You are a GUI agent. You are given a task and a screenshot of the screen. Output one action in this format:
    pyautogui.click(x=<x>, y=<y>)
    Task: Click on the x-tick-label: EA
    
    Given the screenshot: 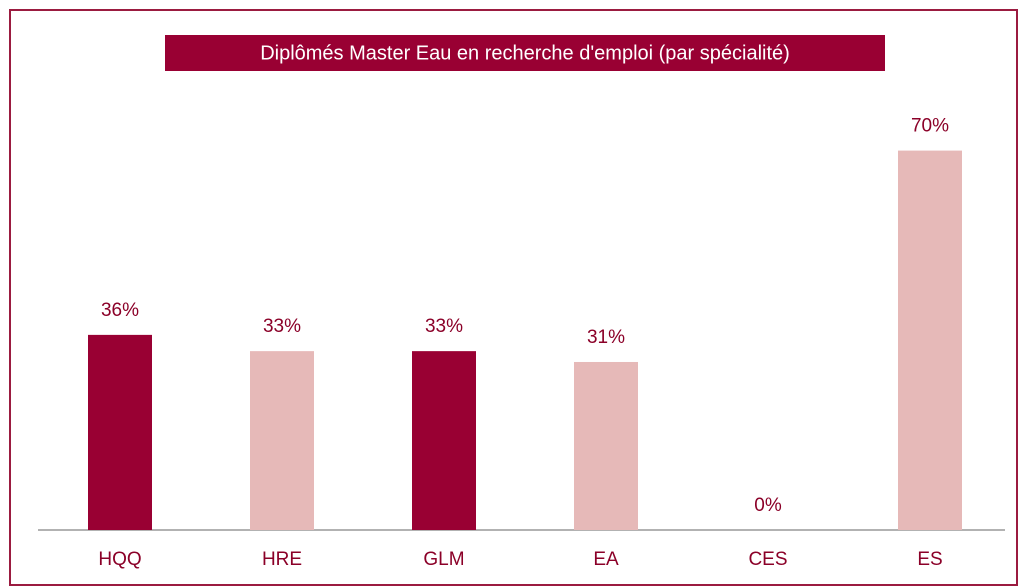 What is the action you would take?
    pyautogui.click(x=606, y=559)
    